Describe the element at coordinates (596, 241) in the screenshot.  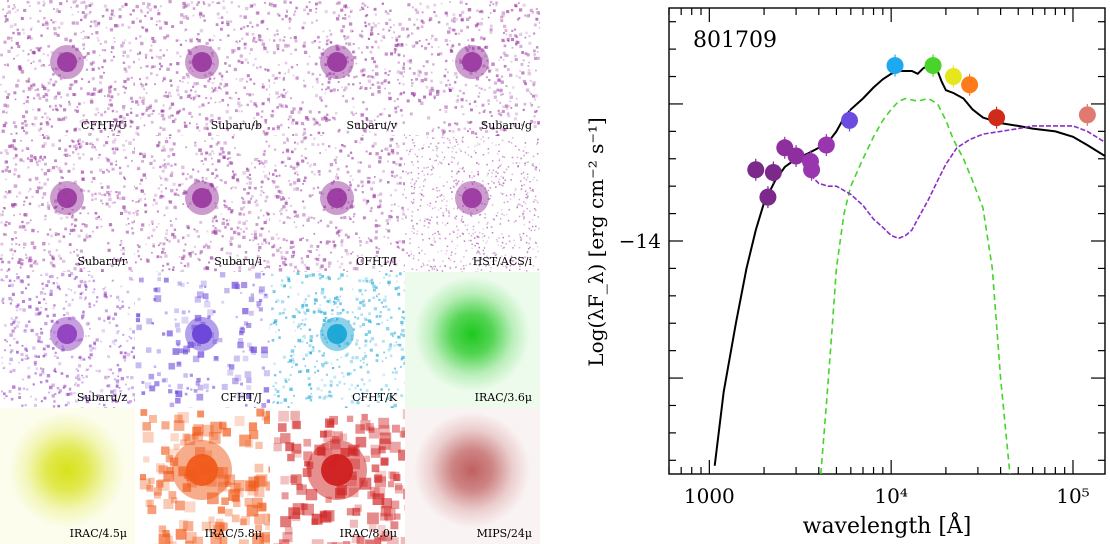
I see `y-axis-label: Log(λF_λ) [erg cm⁻² s⁻¹]` at that location.